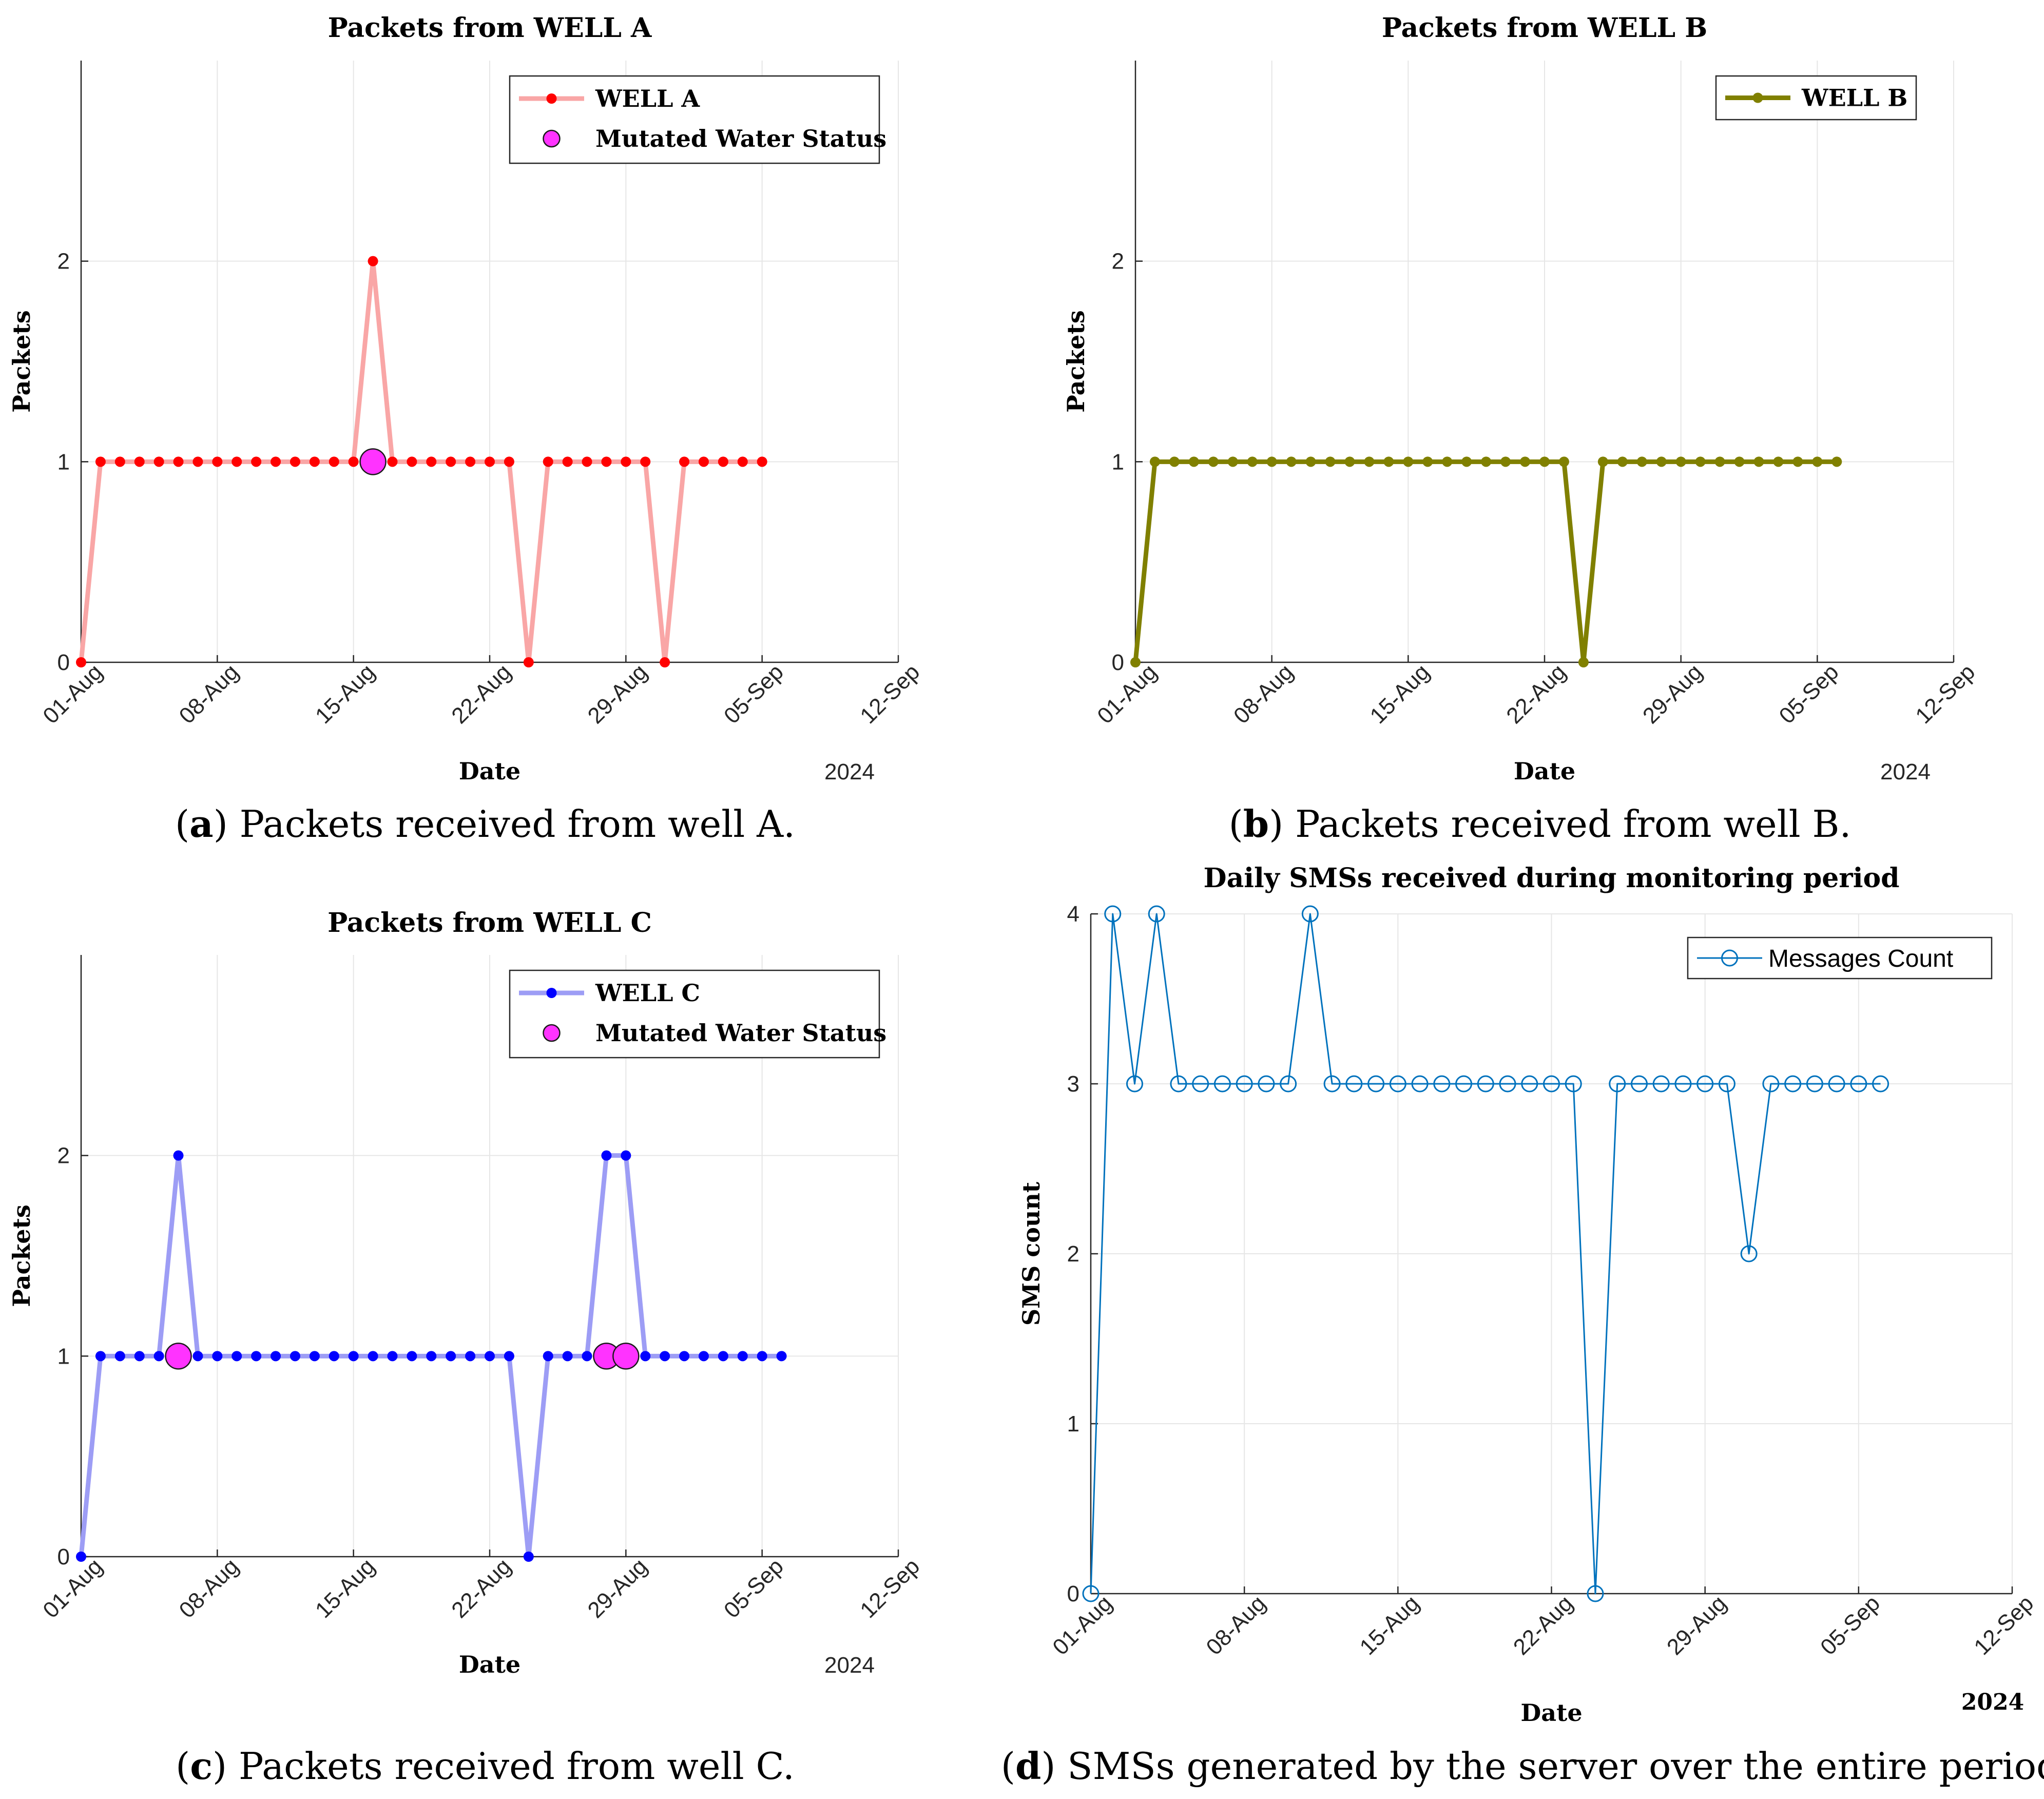  What do you see at coordinates (201, 824) in the screenshot?
I see `caption-letter: a` at bounding box center [201, 824].